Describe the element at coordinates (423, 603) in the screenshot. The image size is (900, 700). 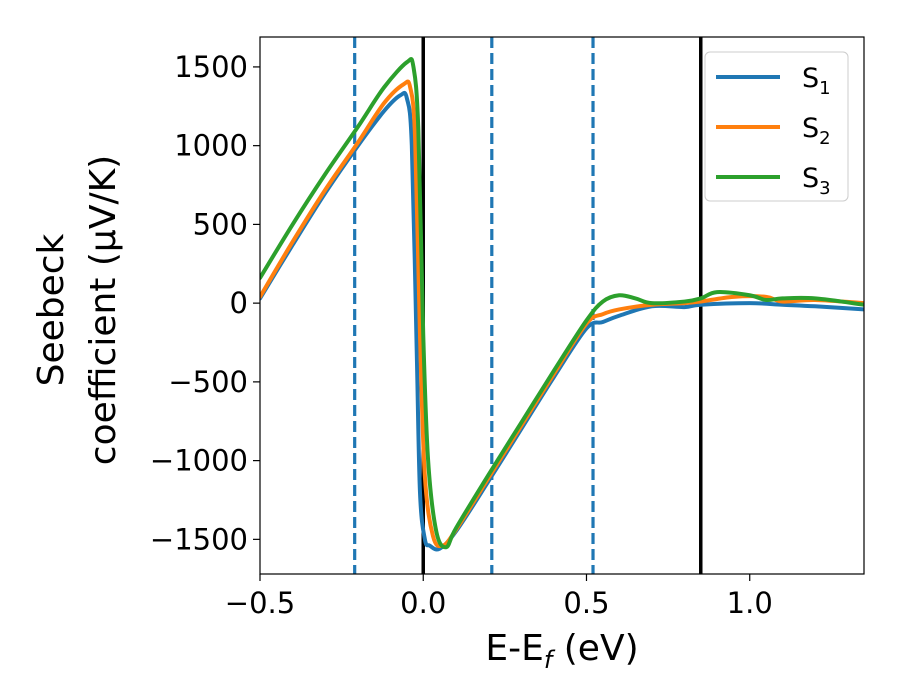
I see `x-tick-label: 0.0` at that location.